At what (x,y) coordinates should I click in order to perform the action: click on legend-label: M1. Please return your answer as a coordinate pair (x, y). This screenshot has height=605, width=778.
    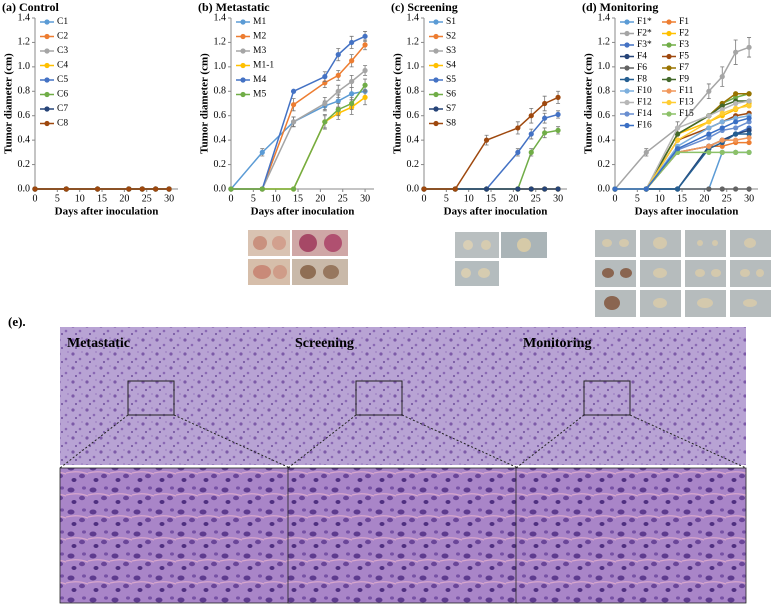
    Looking at the image, I should click on (259, 22).